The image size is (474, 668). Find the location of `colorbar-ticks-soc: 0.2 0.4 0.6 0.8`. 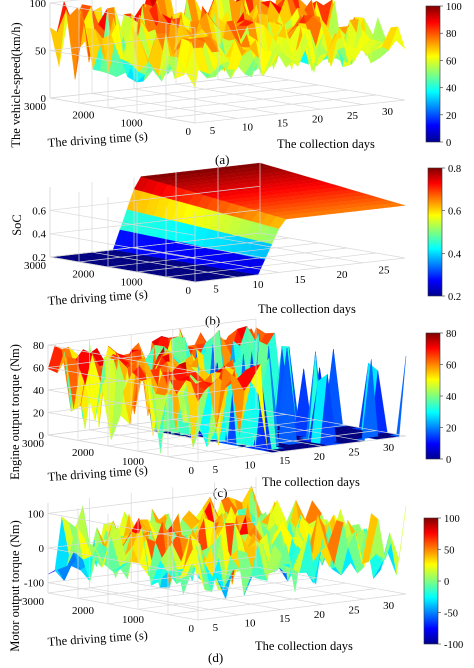

colorbar-ticks-soc: 0.2 0.4 0.6 0.8 is located at coordinates (452, 233).